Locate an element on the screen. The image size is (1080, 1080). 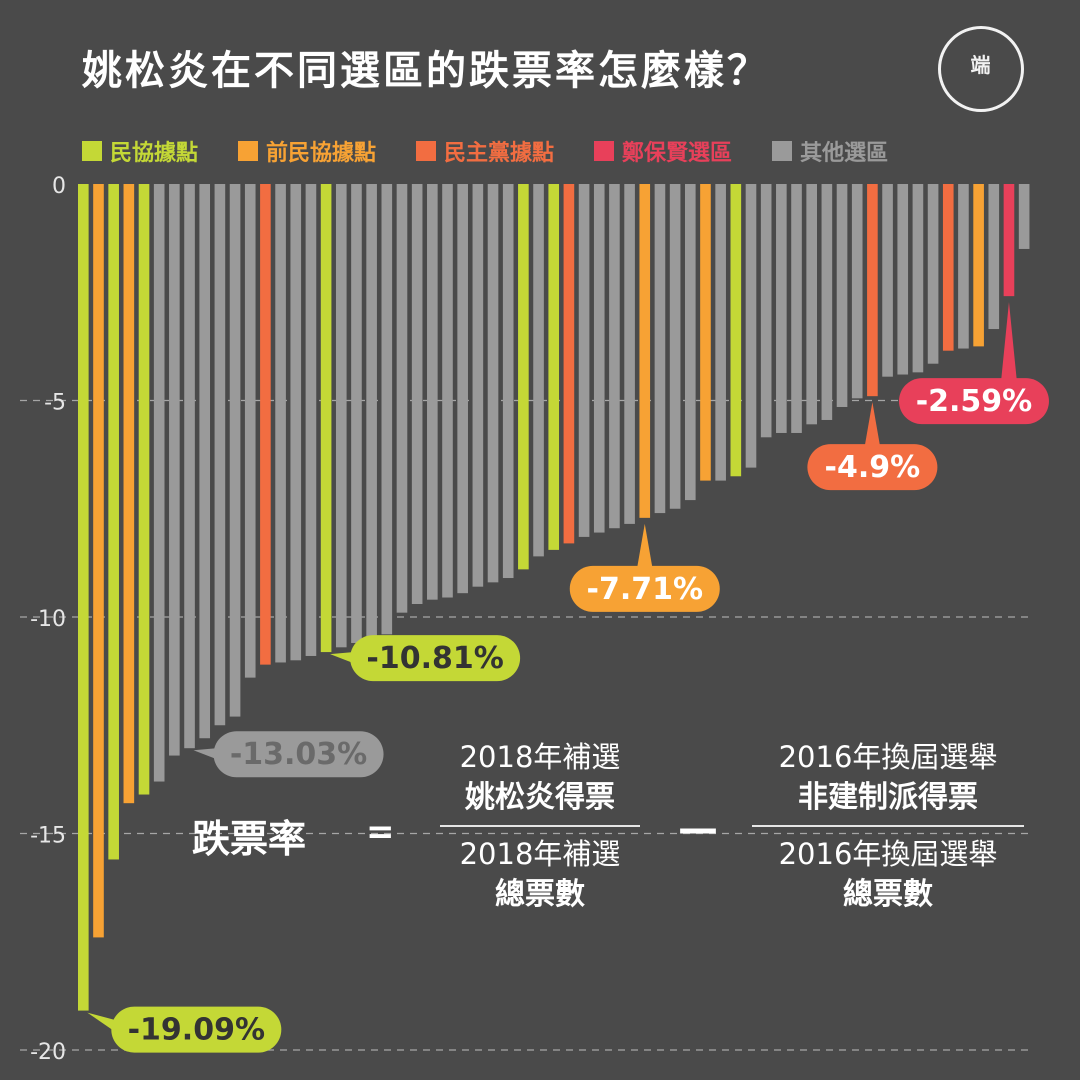
callout-label: -2.59% is located at coordinates (974, 401).